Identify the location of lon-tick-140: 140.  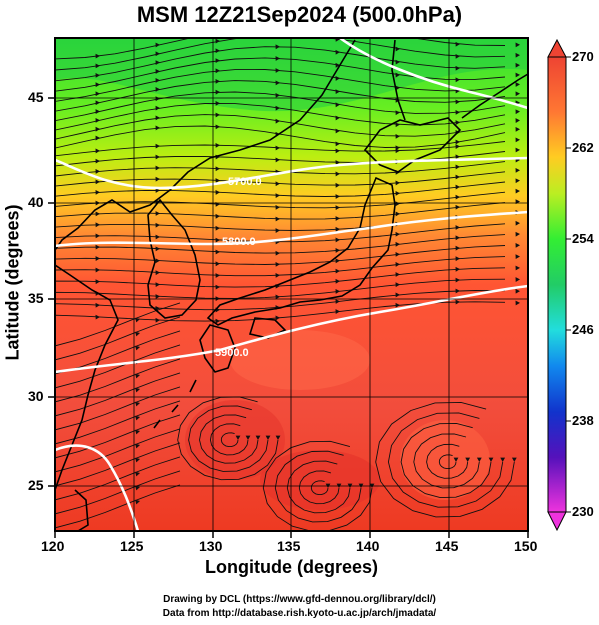
(368, 546).